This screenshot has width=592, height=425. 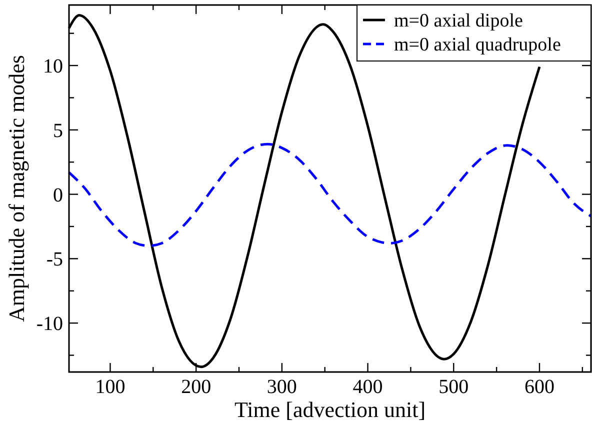 What do you see at coordinates (196, 387) in the screenshot?
I see `x-tick-label: 200` at bounding box center [196, 387].